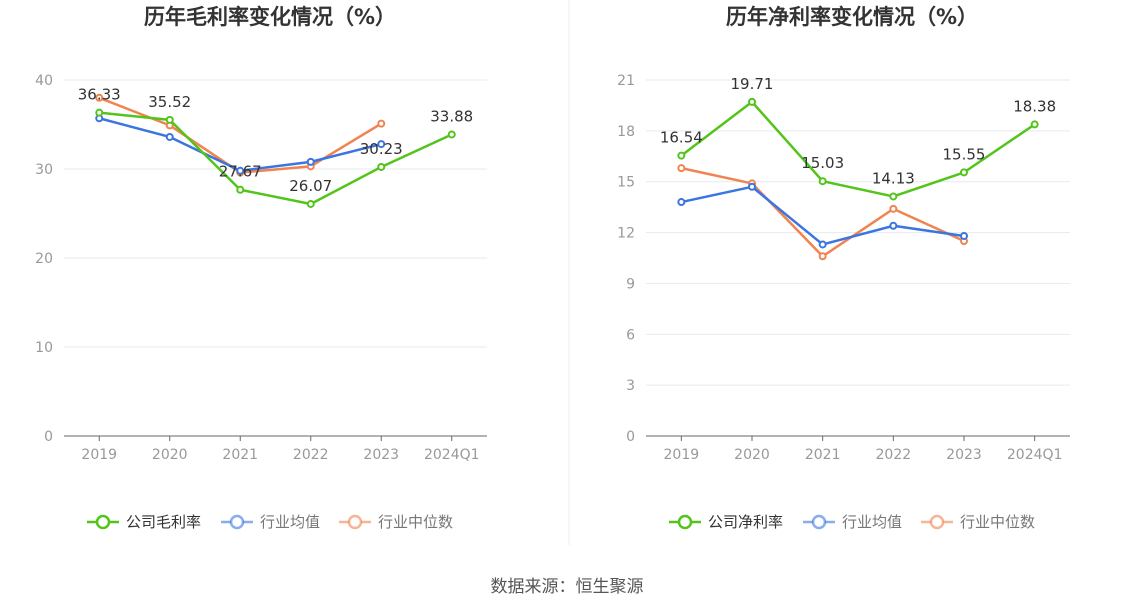  Describe the element at coordinates (630, 335) in the screenshot. I see `y-tick-label: 6` at that location.